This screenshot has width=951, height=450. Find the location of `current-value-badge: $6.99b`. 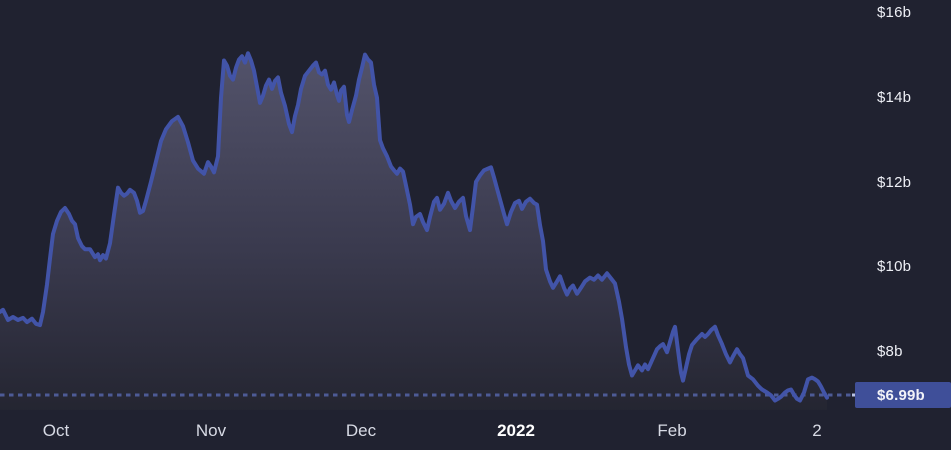

current-value-badge: $6.99b is located at coordinates (903, 395).